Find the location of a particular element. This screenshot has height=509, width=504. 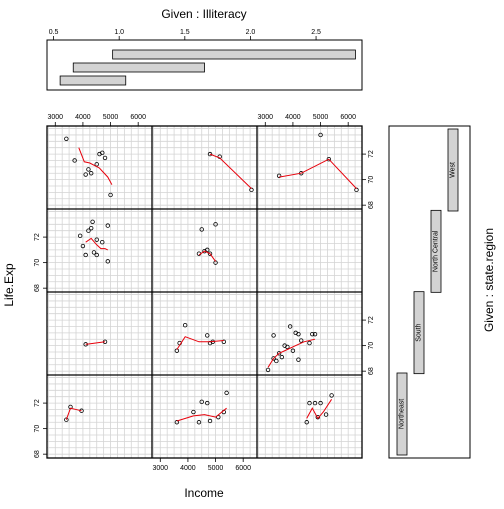

region-bar-label: Northeast is located at coordinates (402, 414).